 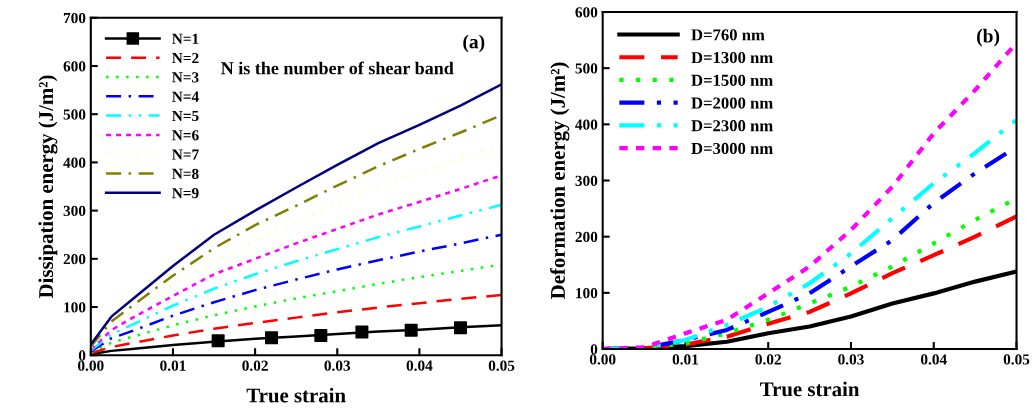 I want to click on legend-label: D=1300 nm, so click(x=732, y=57).